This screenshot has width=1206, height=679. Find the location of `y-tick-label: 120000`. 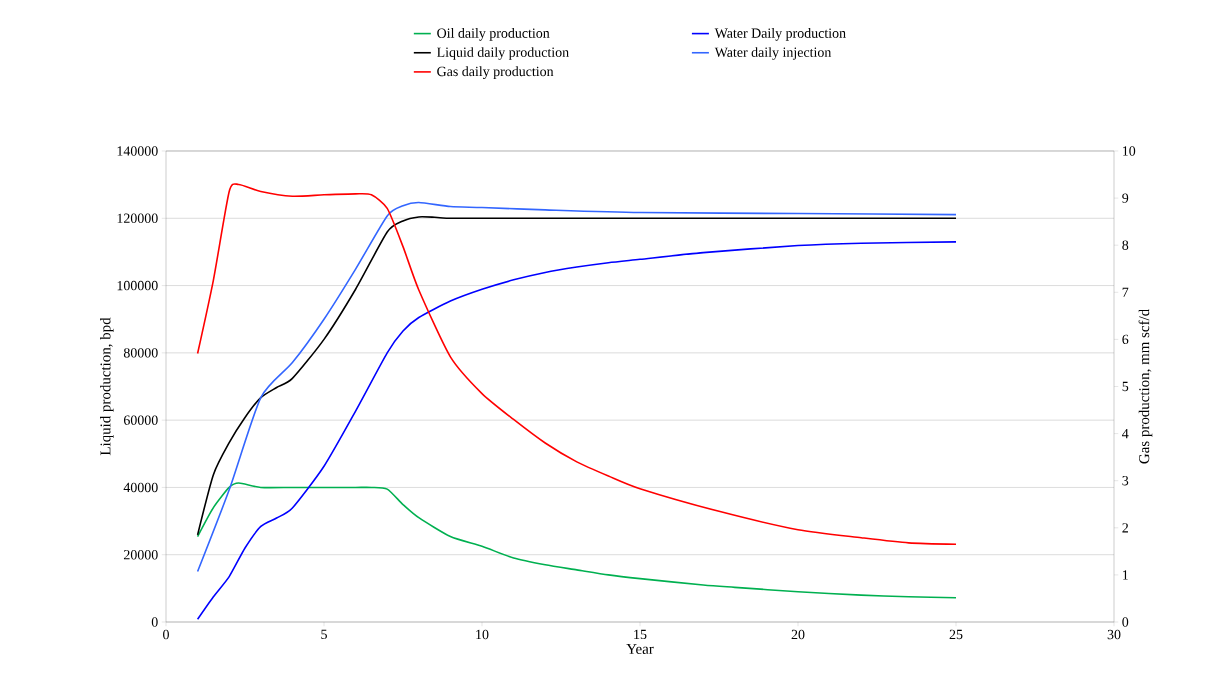

y-tick-label: 120000 is located at coordinates (137, 218).